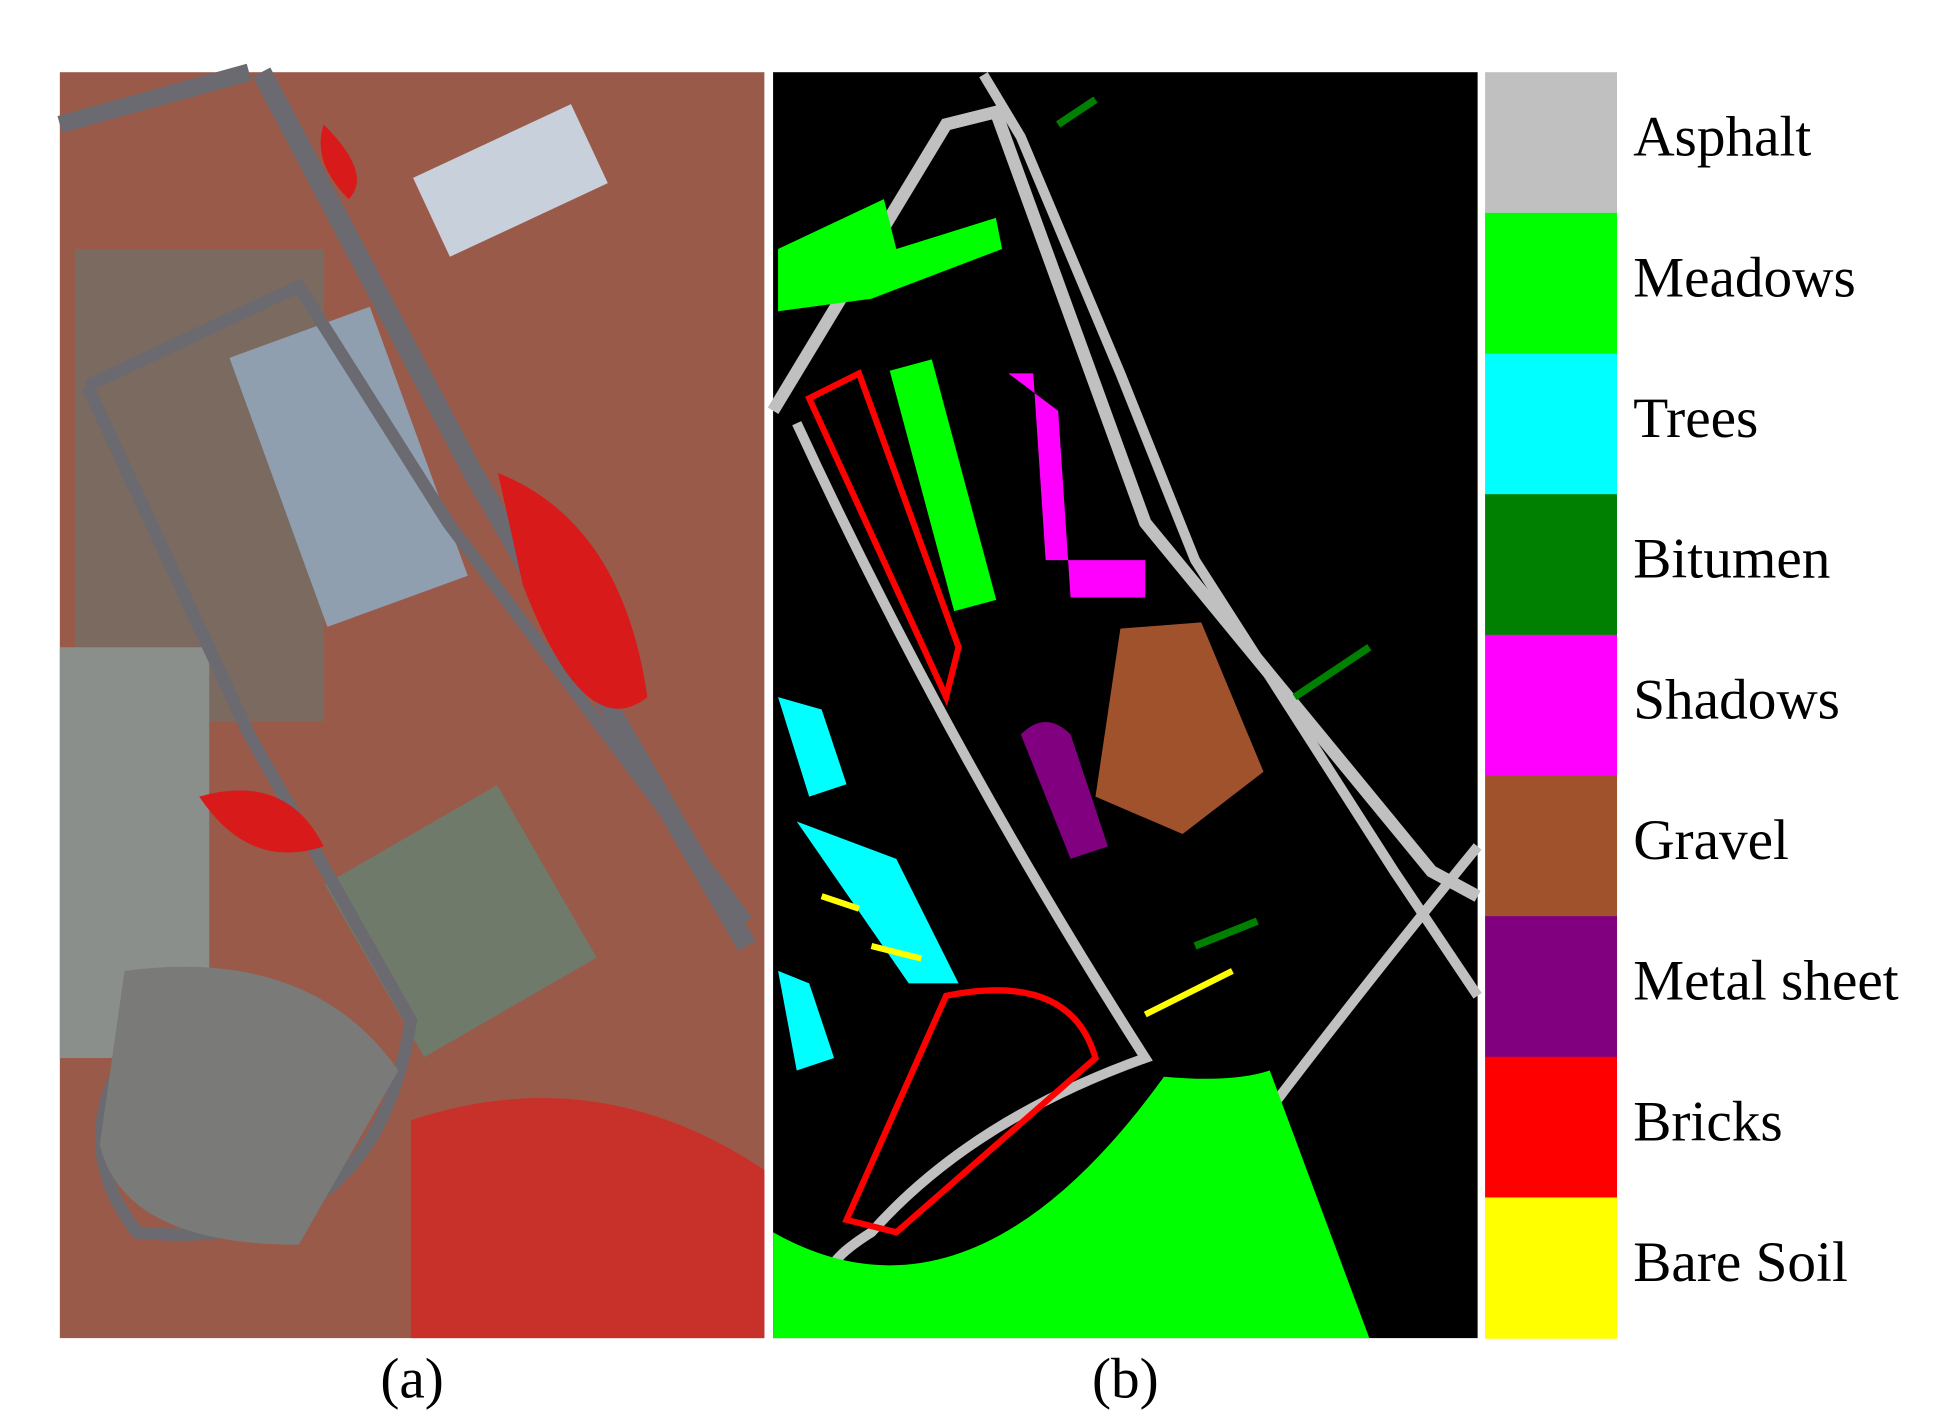  What do you see at coordinates (1744, 277) in the screenshot?
I see `legend-label: Meadows` at bounding box center [1744, 277].